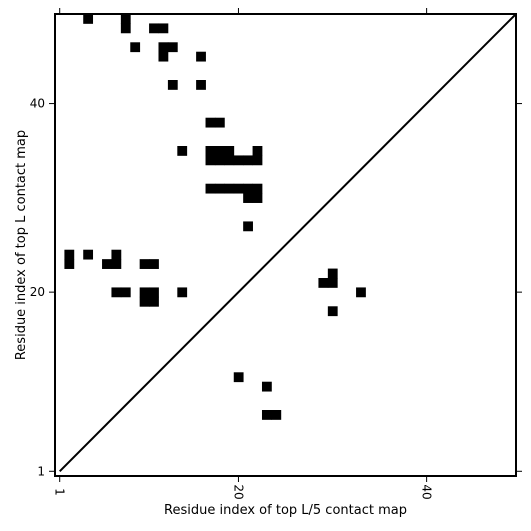  I want to click on x-tick-label: 20, so click(238, 491).